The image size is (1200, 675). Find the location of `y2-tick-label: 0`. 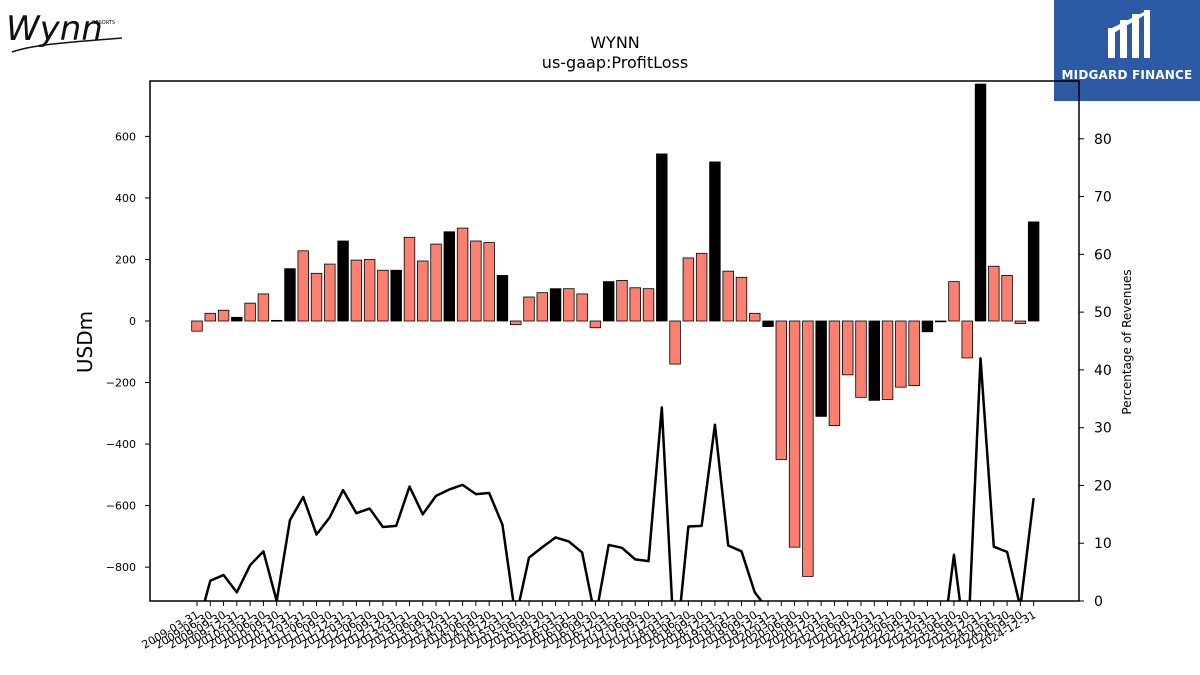

y2-tick-label: 0 is located at coordinates (1098, 602).